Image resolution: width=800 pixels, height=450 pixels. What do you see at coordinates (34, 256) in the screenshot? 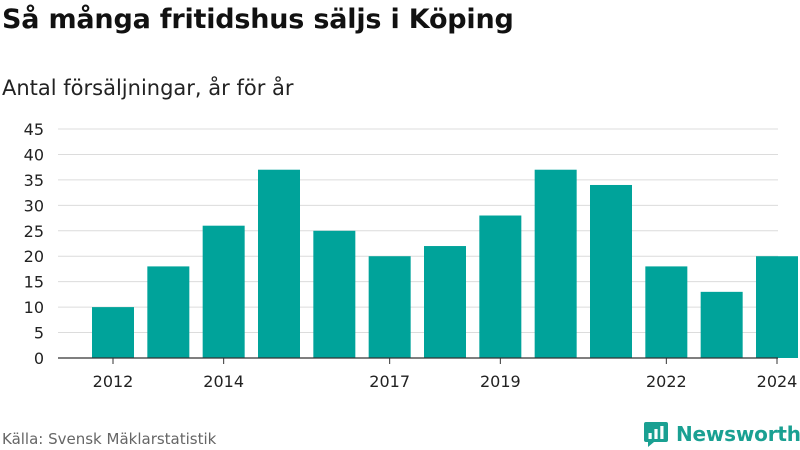
I see `y-tick-label: 20` at bounding box center [34, 256].